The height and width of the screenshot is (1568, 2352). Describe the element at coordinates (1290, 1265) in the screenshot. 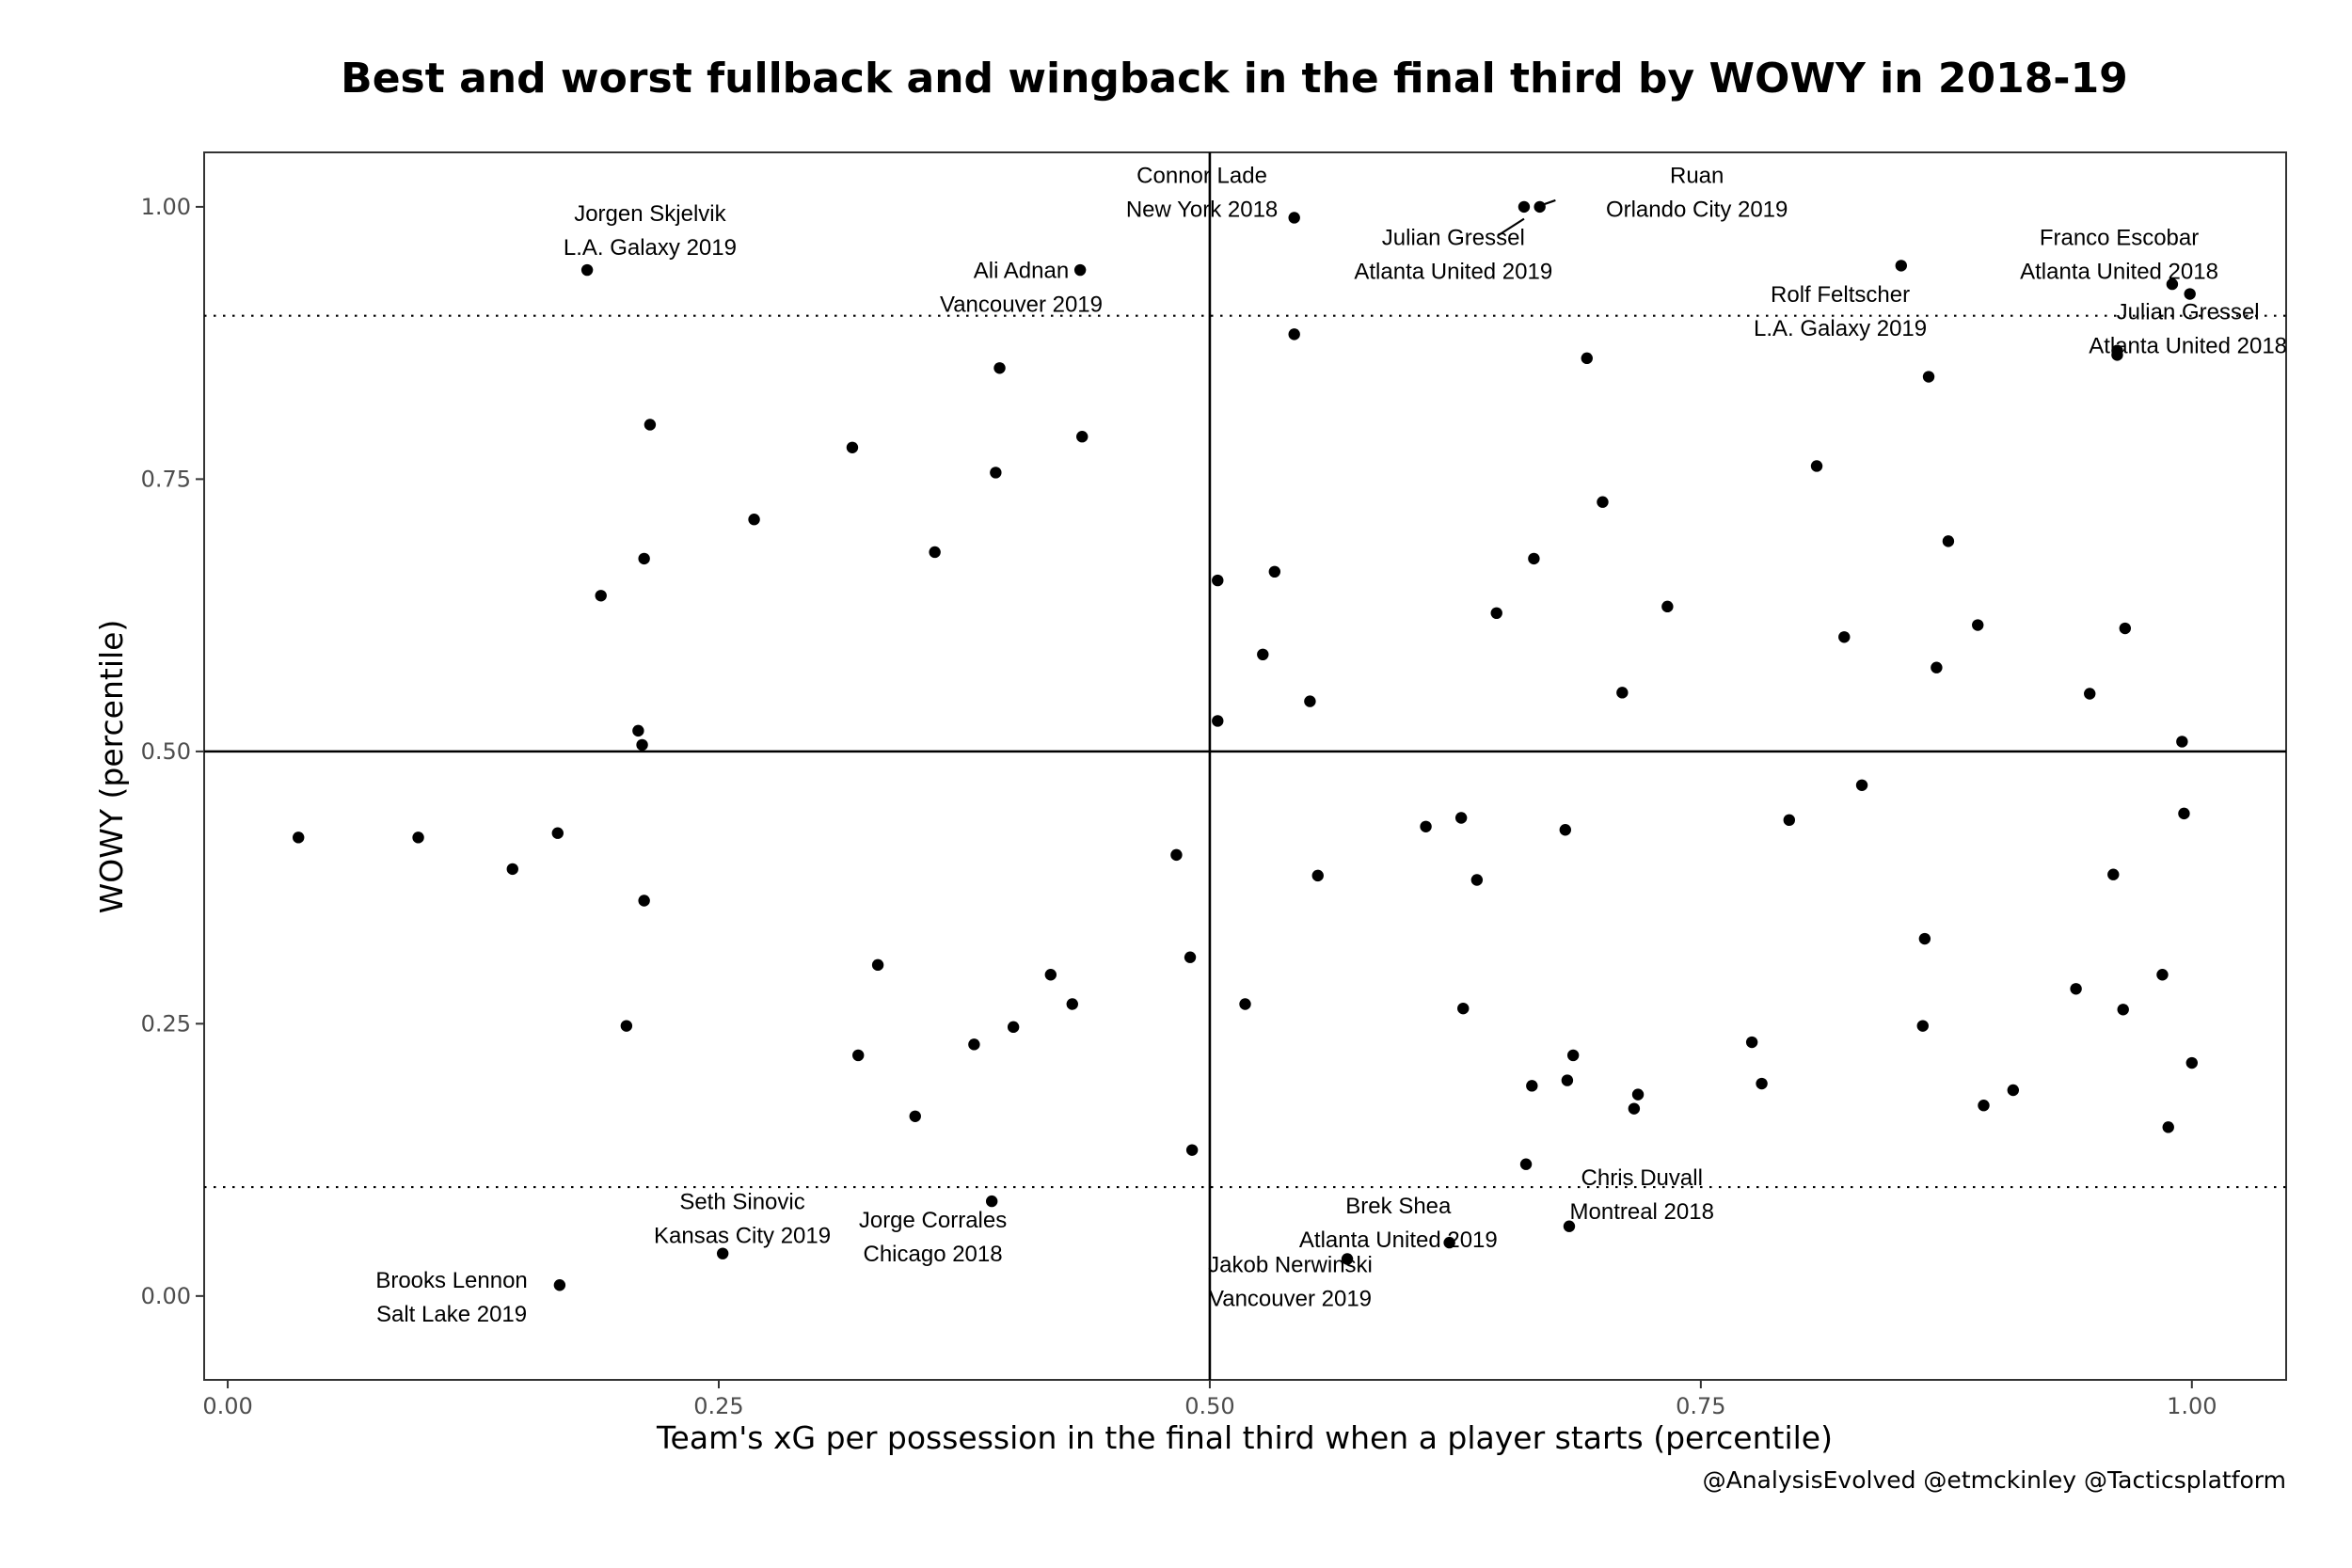

I see `player-name-label: Jakob Nerwinski` at that location.